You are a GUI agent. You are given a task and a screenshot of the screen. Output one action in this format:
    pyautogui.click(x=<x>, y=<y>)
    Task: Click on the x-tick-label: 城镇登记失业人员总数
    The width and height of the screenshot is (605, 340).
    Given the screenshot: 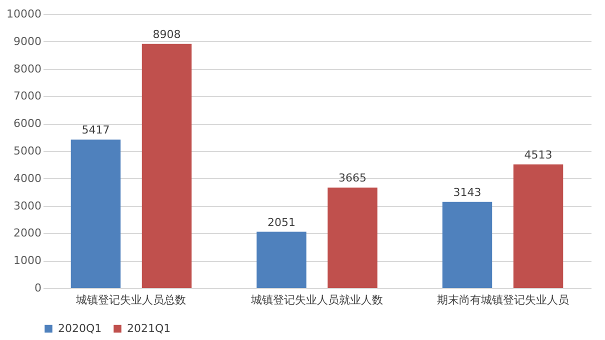 What is the action you would take?
    pyautogui.click(x=130, y=300)
    